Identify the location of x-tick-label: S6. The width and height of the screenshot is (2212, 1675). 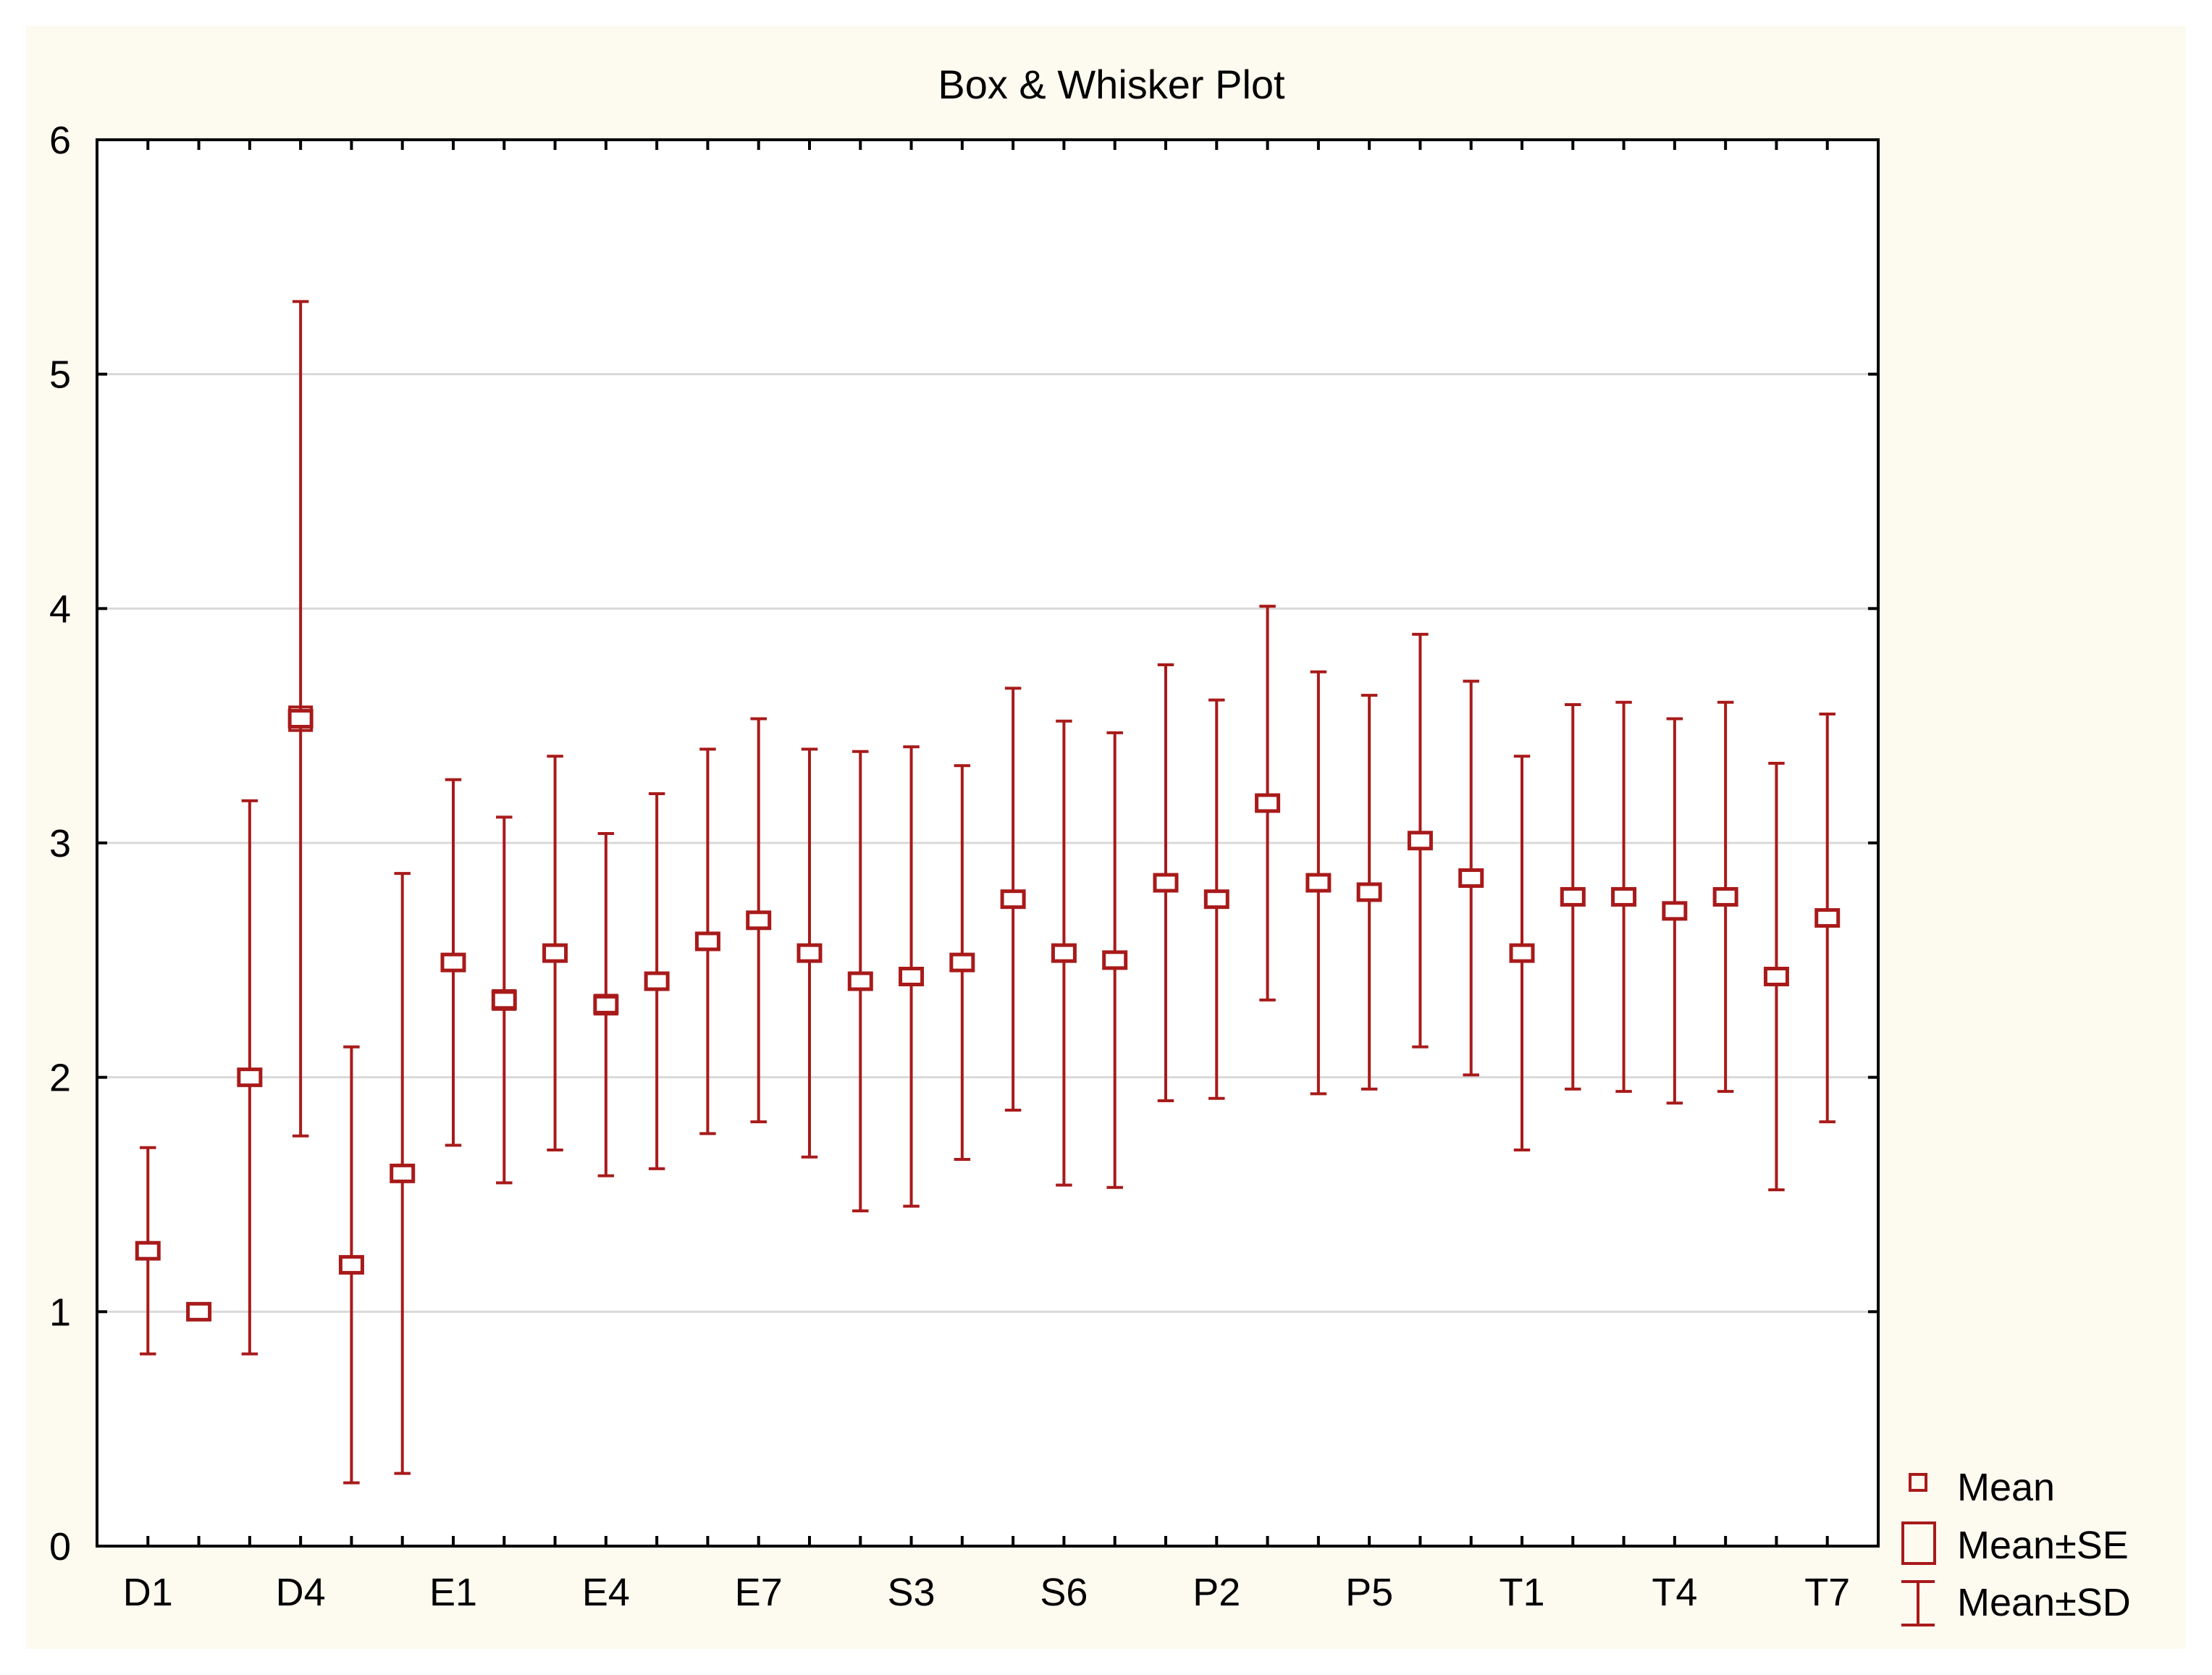
(1064, 1592).